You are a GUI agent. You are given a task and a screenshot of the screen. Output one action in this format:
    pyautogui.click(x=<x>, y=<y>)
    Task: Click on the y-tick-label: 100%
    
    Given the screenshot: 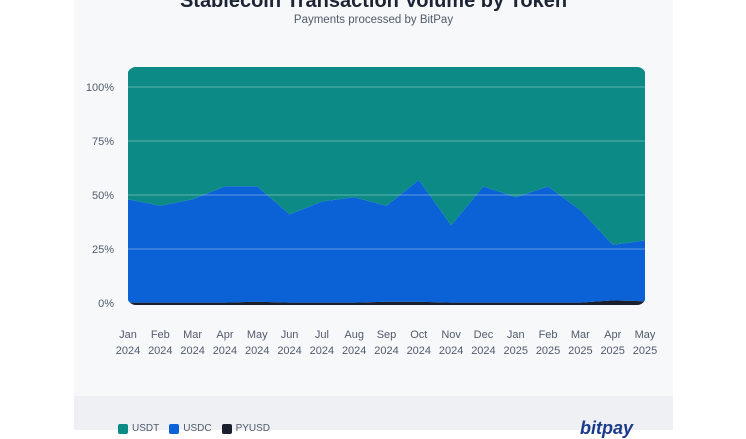 What is the action you would take?
    pyautogui.click(x=100, y=88)
    